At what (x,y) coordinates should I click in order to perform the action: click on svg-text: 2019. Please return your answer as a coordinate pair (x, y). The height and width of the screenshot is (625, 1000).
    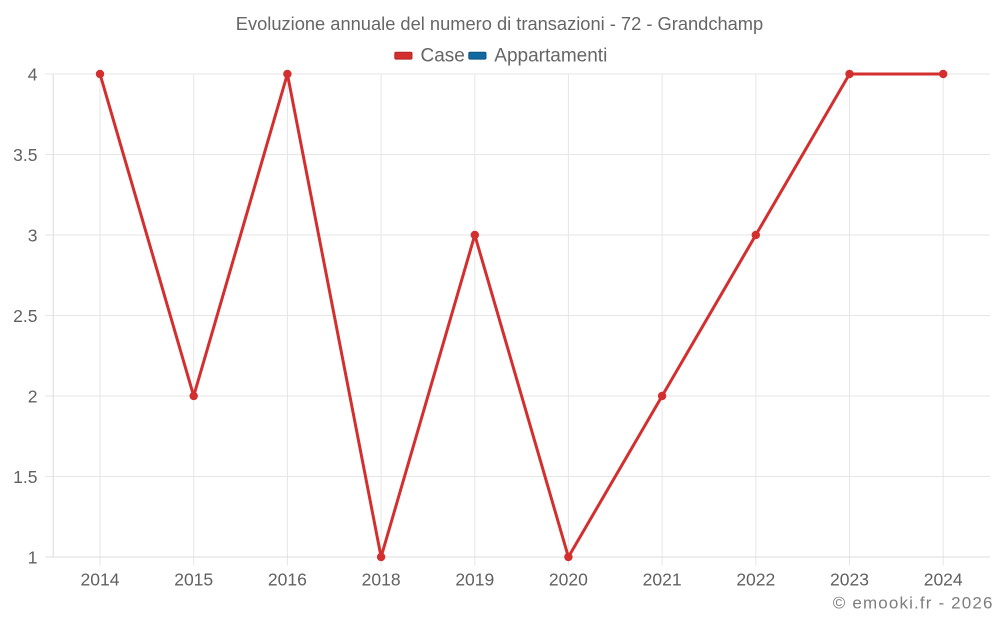
    Looking at the image, I should click on (474, 580).